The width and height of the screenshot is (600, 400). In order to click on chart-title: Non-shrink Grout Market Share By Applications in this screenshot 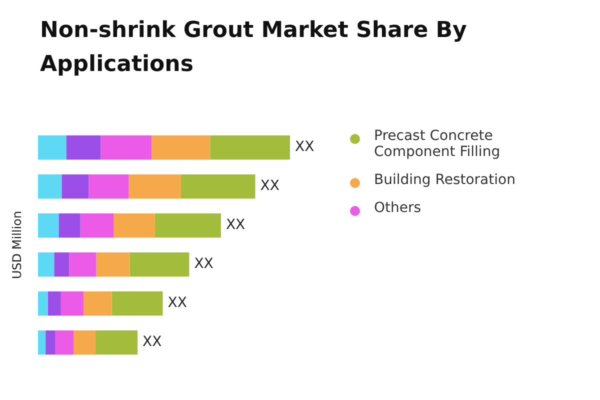, I will do `click(254, 48)`.